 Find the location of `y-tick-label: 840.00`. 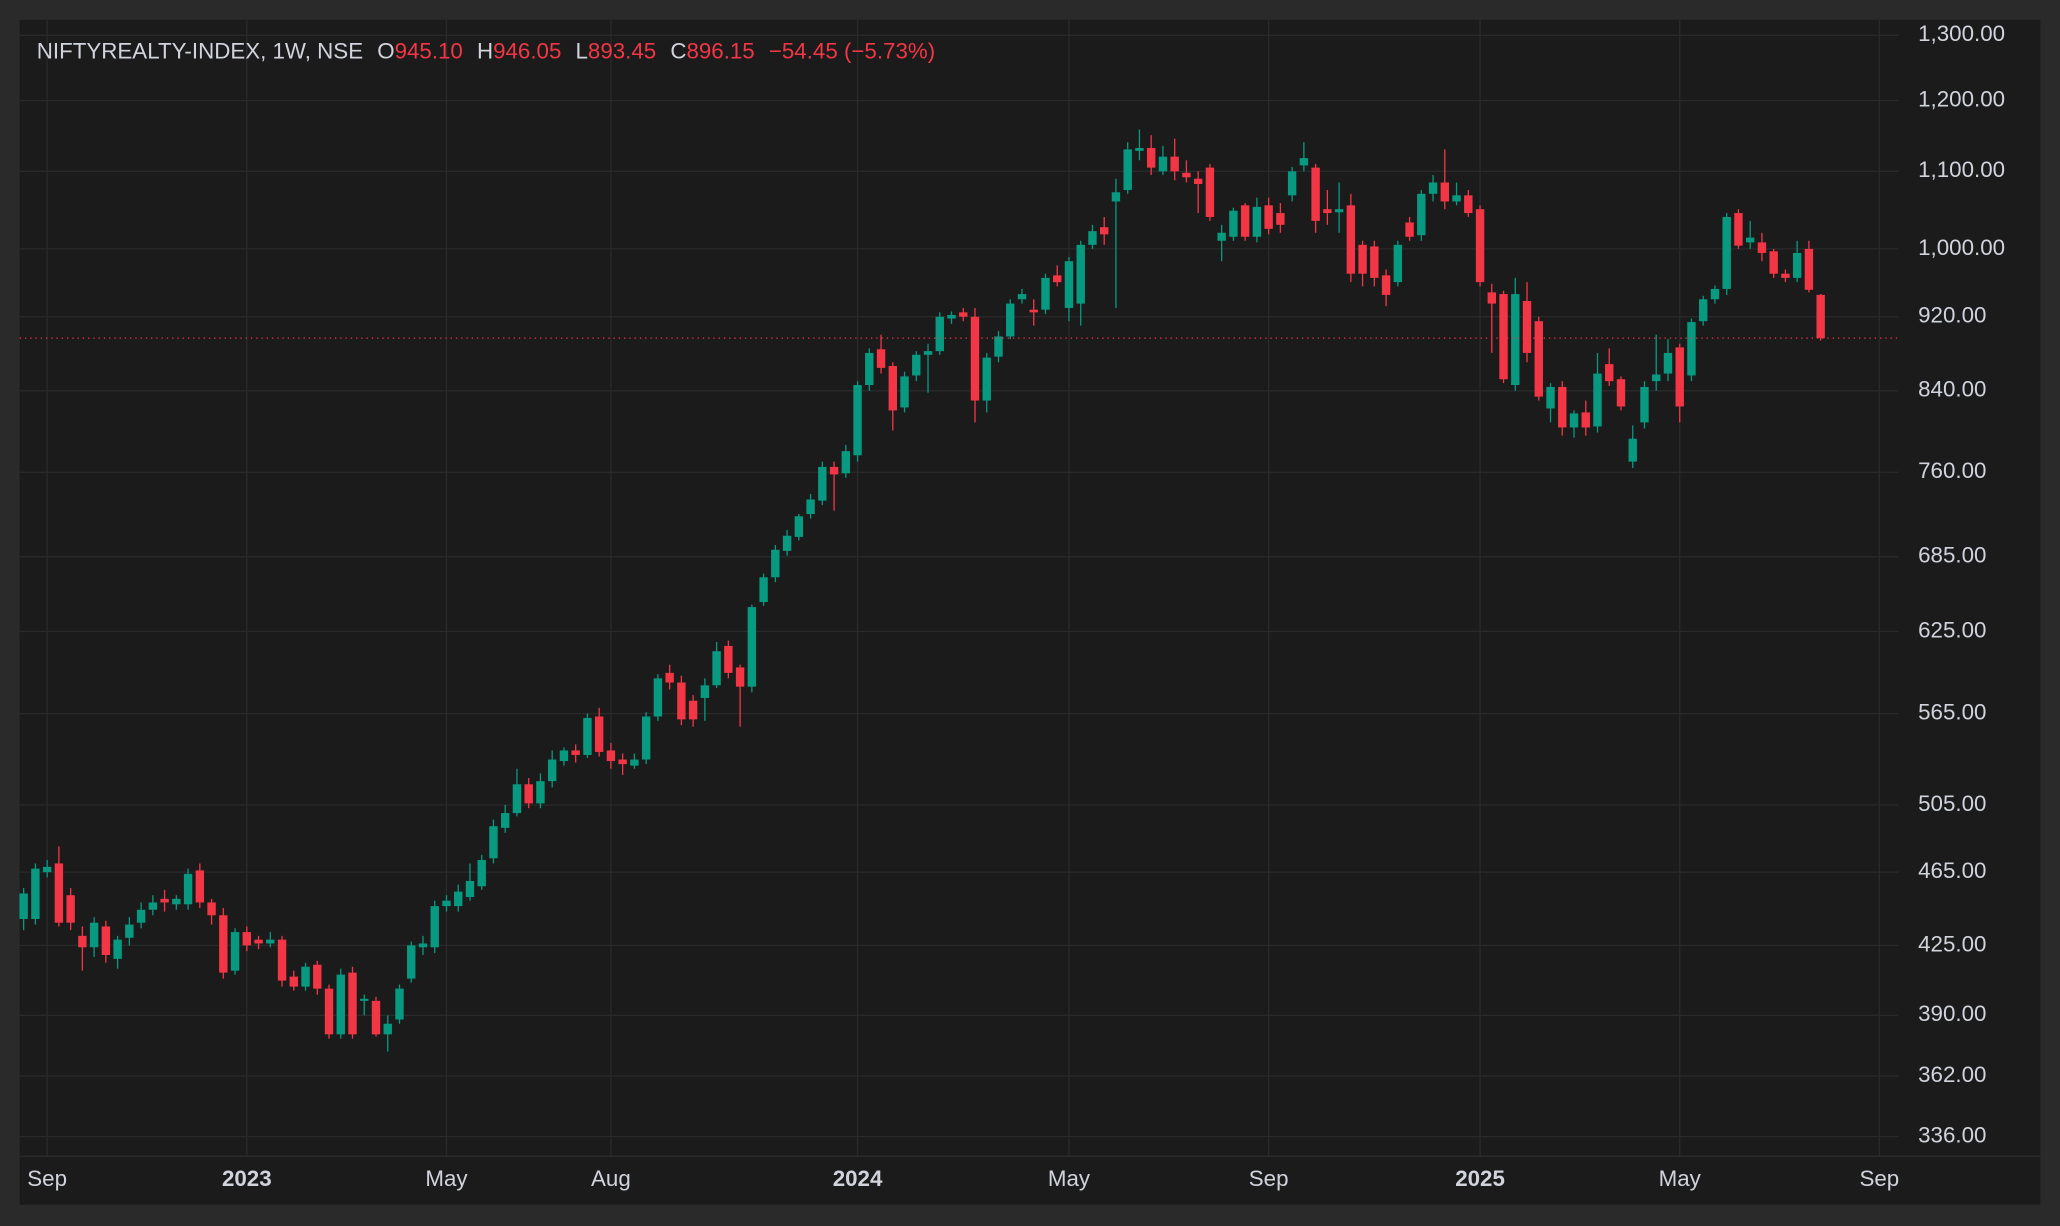

y-tick-label: 840.00 is located at coordinates (1952, 389).